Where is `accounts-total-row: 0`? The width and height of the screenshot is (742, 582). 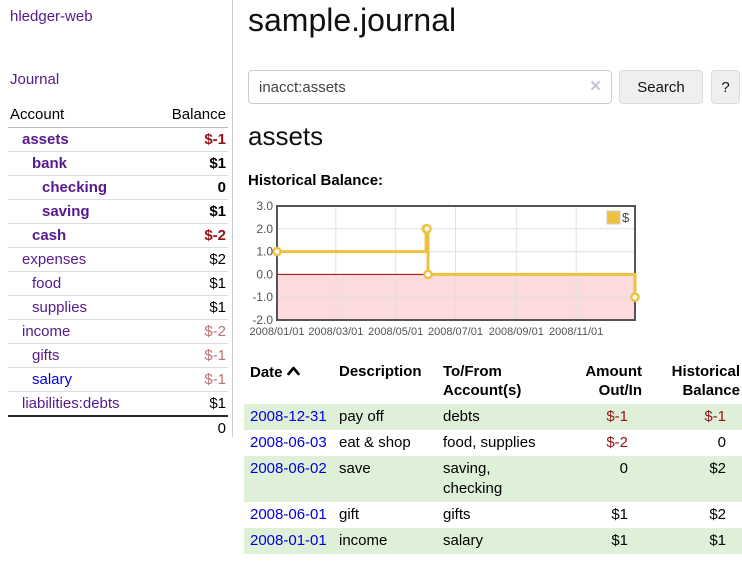
accounts-total-row: 0 is located at coordinates (118, 427).